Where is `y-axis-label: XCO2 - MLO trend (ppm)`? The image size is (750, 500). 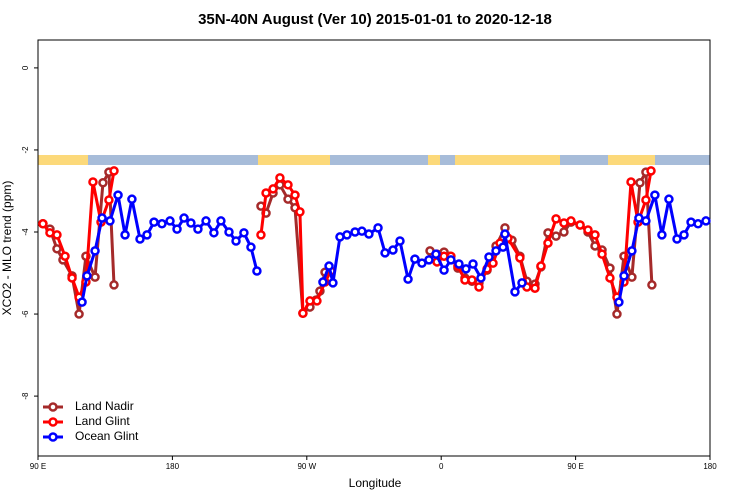 y-axis-label: XCO2 - MLO trend (ppm) is located at coordinates (7, 248).